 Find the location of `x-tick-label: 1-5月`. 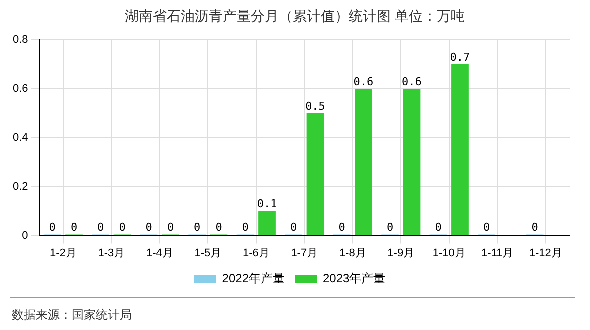

x-tick-label: 1-5月 is located at coordinates (208, 253).